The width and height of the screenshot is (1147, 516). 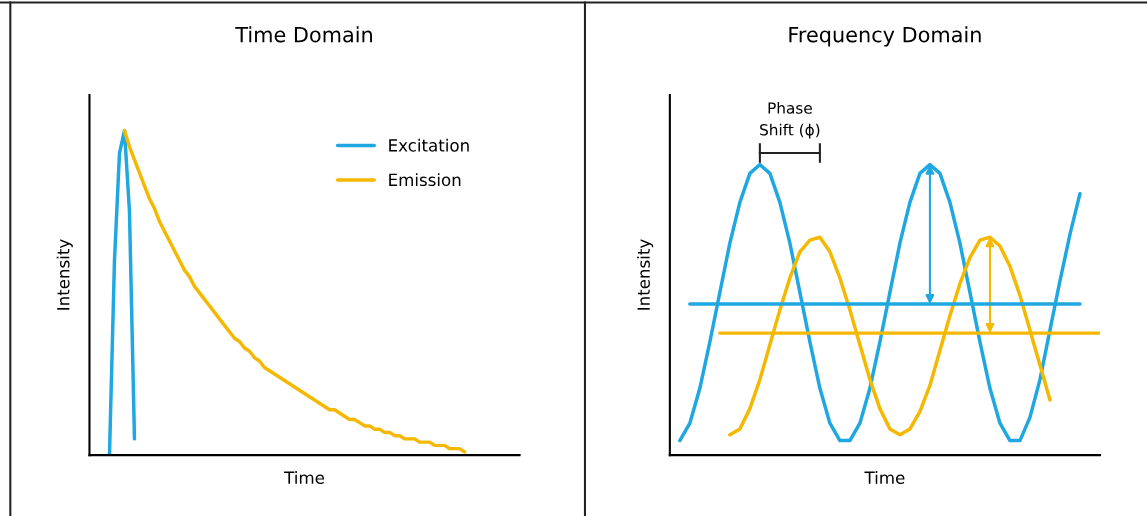 What do you see at coordinates (790, 120) in the screenshot?
I see `text: Phase Shift (ϕ)` at bounding box center [790, 120].